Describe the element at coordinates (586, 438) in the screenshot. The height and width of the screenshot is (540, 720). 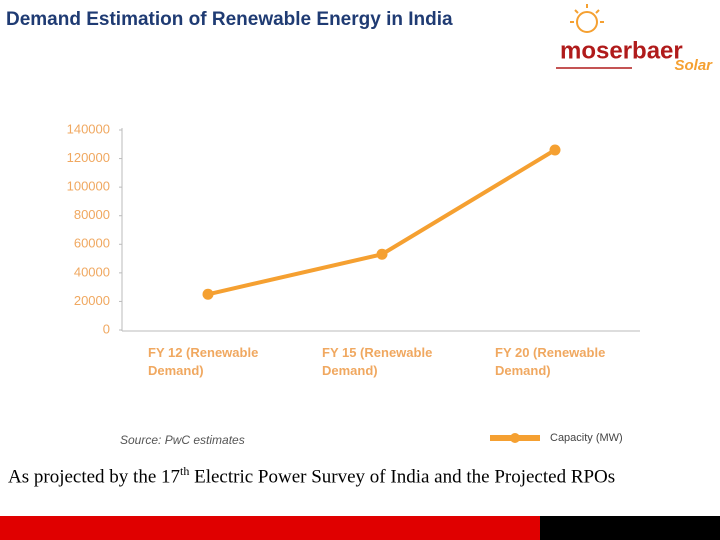
I see `legend-label: Capacity (MW)` at that location.